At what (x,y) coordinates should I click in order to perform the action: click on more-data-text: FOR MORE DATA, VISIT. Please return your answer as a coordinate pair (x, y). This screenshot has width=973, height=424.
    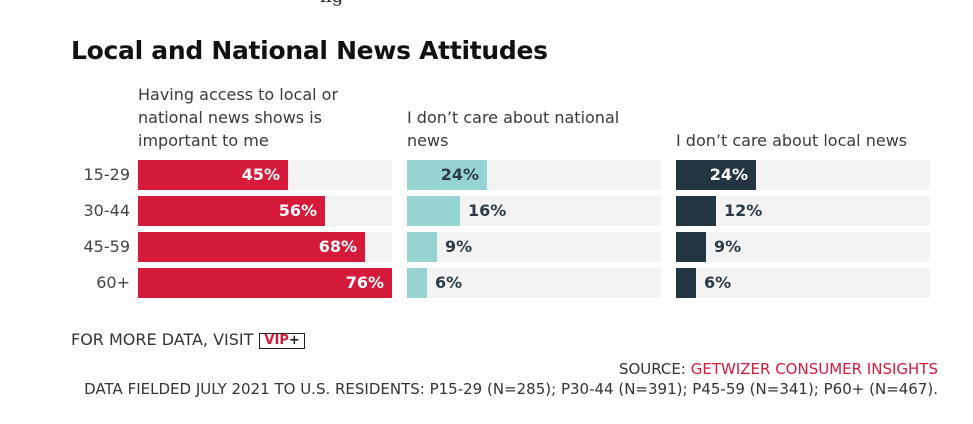
    Looking at the image, I should click on (162, 339).